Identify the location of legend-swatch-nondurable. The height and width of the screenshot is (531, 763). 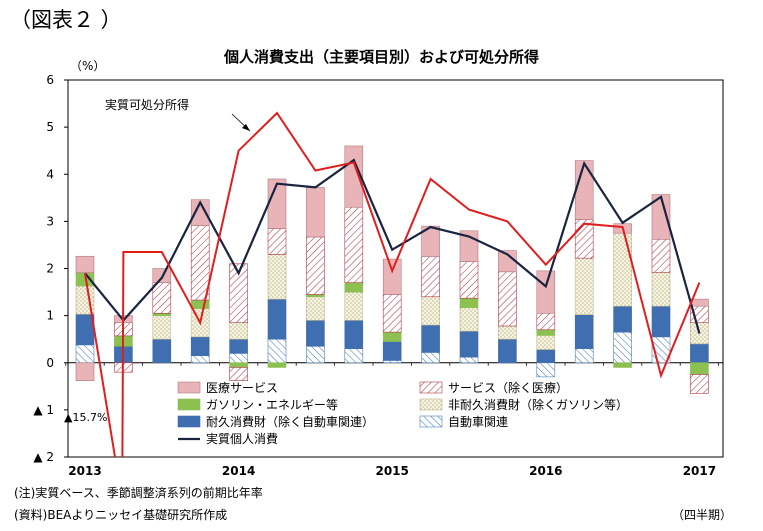
(431, 404).